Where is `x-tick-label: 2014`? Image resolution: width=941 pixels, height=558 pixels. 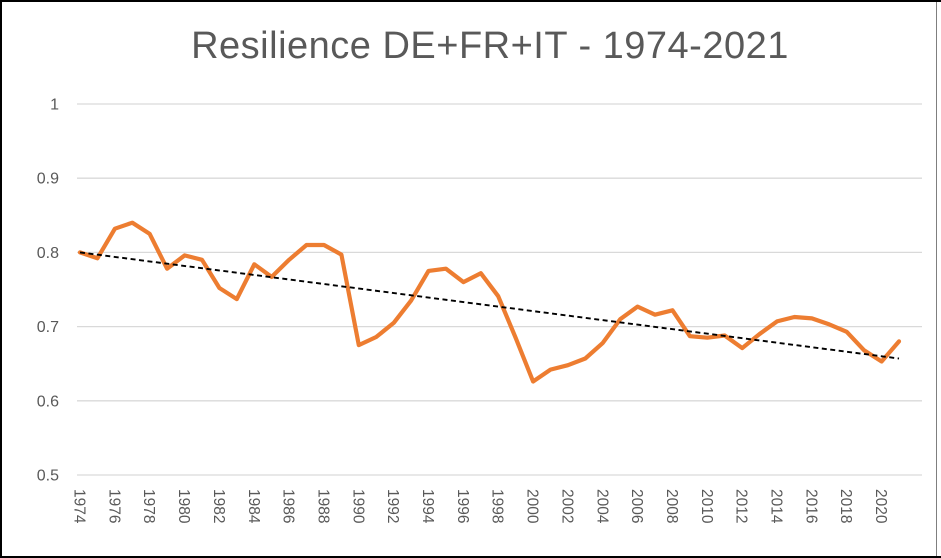 x-tick-label: 2014 is located at coordinates (776, 506).